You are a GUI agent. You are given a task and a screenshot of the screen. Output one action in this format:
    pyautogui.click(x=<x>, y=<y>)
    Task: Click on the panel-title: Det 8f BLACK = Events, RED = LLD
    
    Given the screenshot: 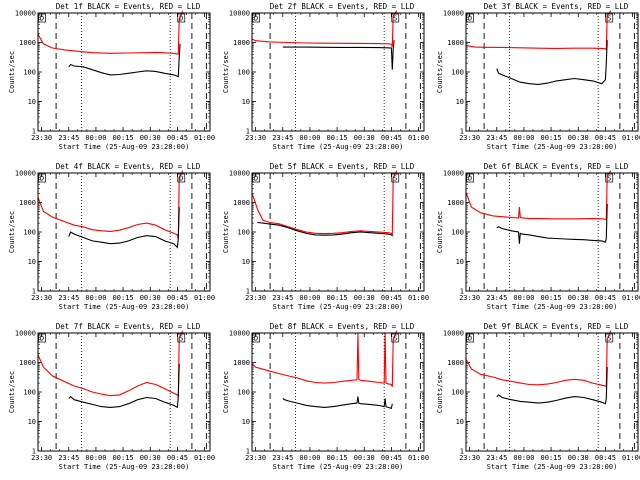 What is the action you would take?
    pyautogui.click(x=342, y=326)
    